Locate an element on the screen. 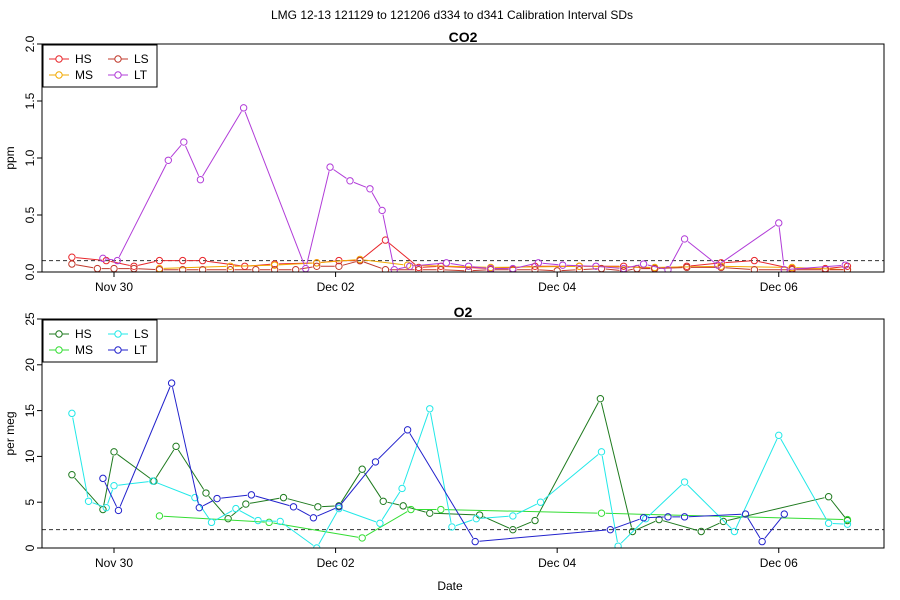  co2-legend-item-lt: LT is located at coordinates (128, 75).